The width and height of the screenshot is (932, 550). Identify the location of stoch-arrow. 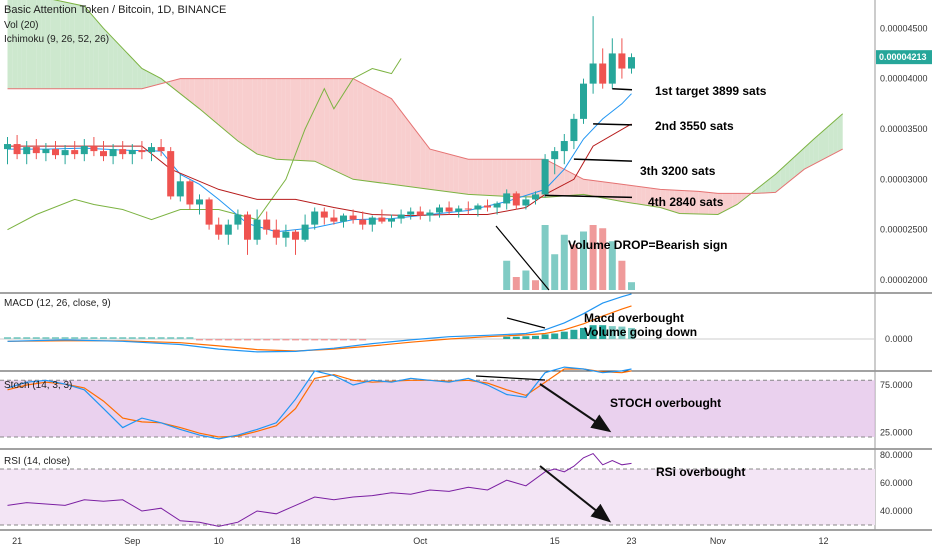
(575, 408).